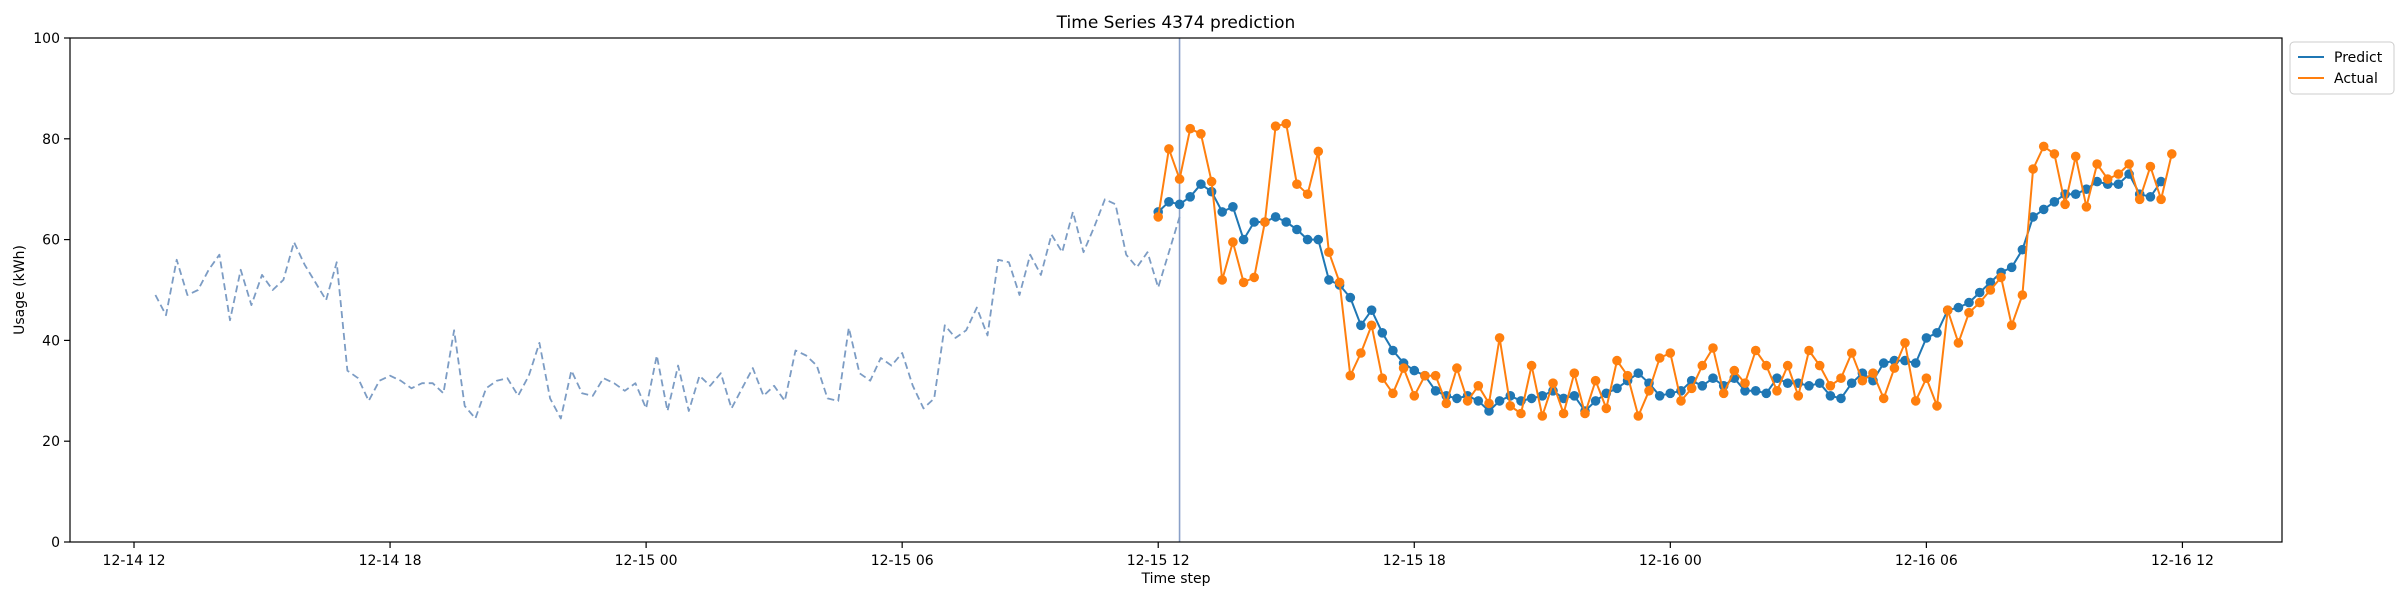 The width and height of the screenshot is (2400, 604). I want to click on legend-label-actual: Actual, so click(2356, 79).